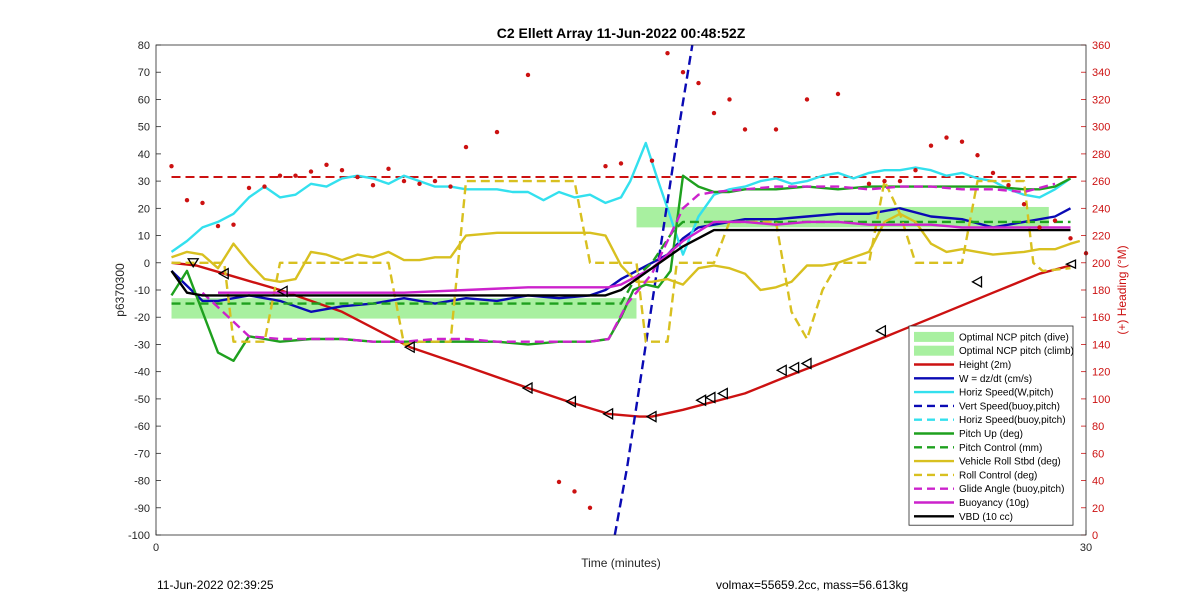  I want to click on y-axis-label: p6370300, so click(120, 290).